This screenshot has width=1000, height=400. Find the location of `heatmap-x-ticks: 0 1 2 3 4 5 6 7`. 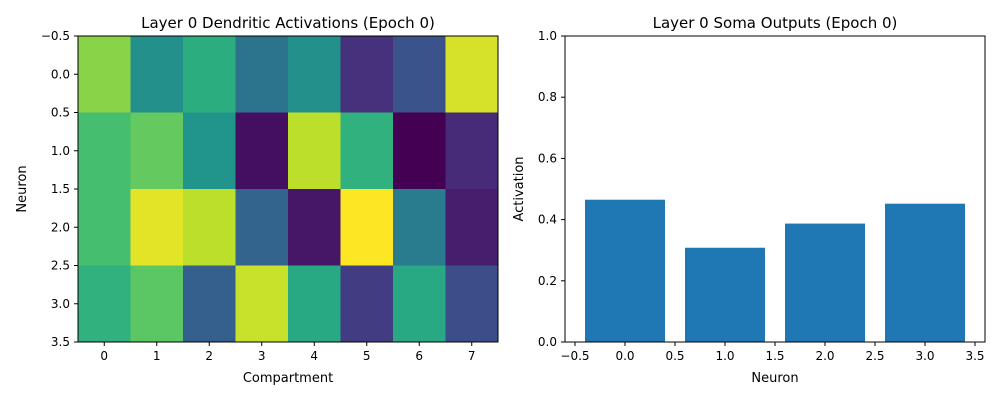

heatmap-x-ticks: 0 1 2 3 4 5 6 7 is located at coordinates (288, 352).